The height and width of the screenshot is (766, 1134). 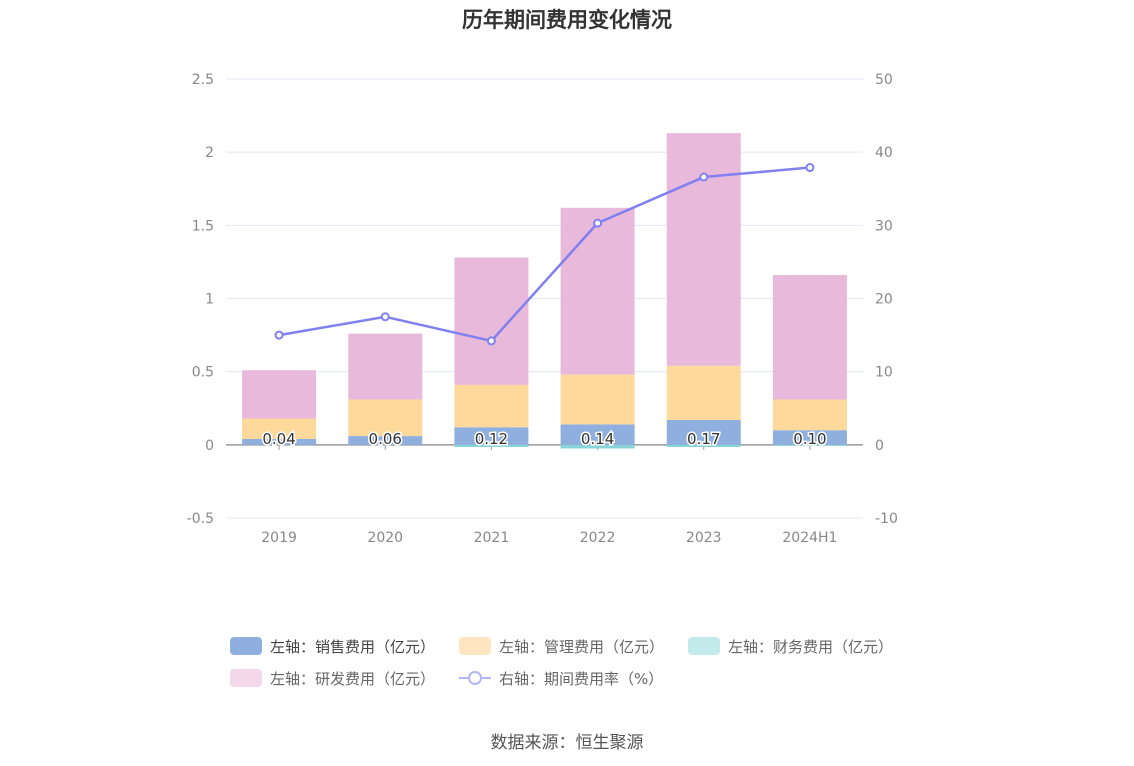 What do you see at coordinates (246, 678) in the screenshot?
I see `legend-swatch-rd` at bounding box center [246, 678].